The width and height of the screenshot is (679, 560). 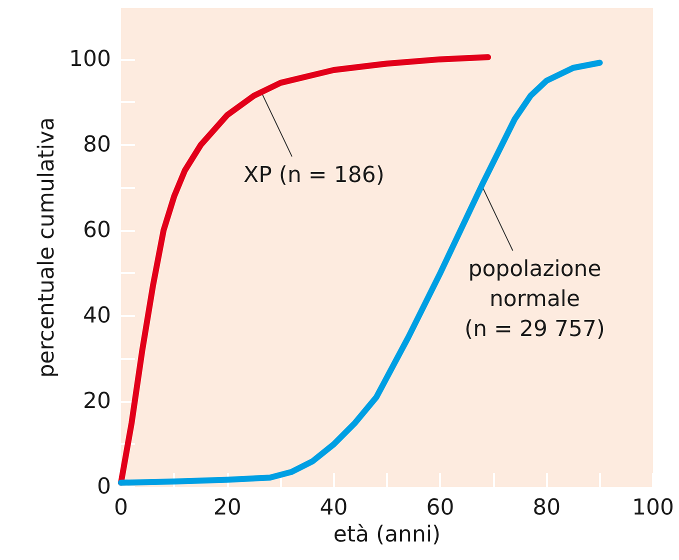 What do you see at coordinates (121, 508) in the screenshot?
I see `x-tick-label: 0` at bounding box center [121, 508].